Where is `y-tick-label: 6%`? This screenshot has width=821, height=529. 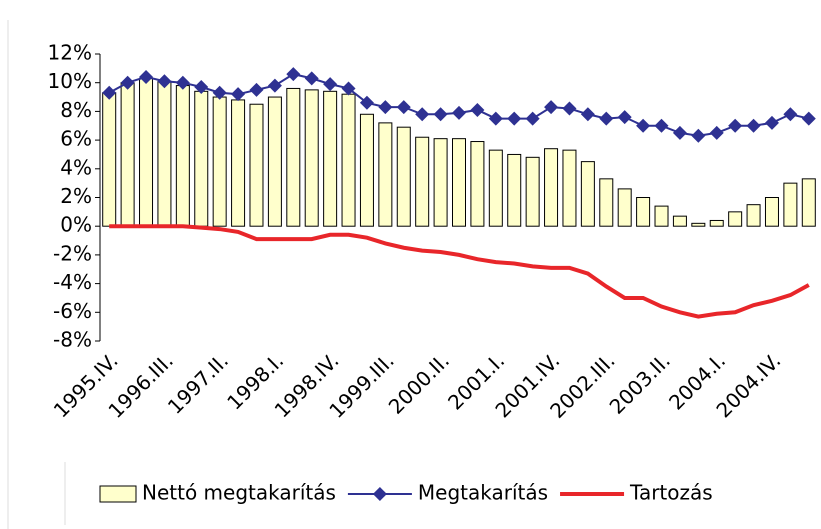
y-tick-label: 6% is located at coordinates (76, 139).